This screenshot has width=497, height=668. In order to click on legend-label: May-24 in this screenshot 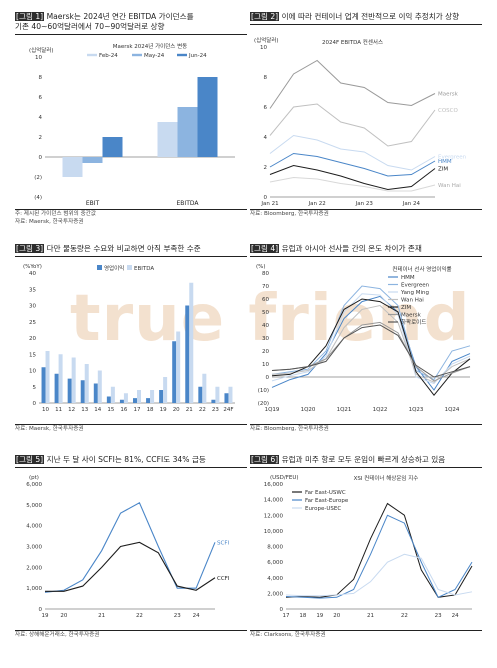, I will do `click(154, 56)`.